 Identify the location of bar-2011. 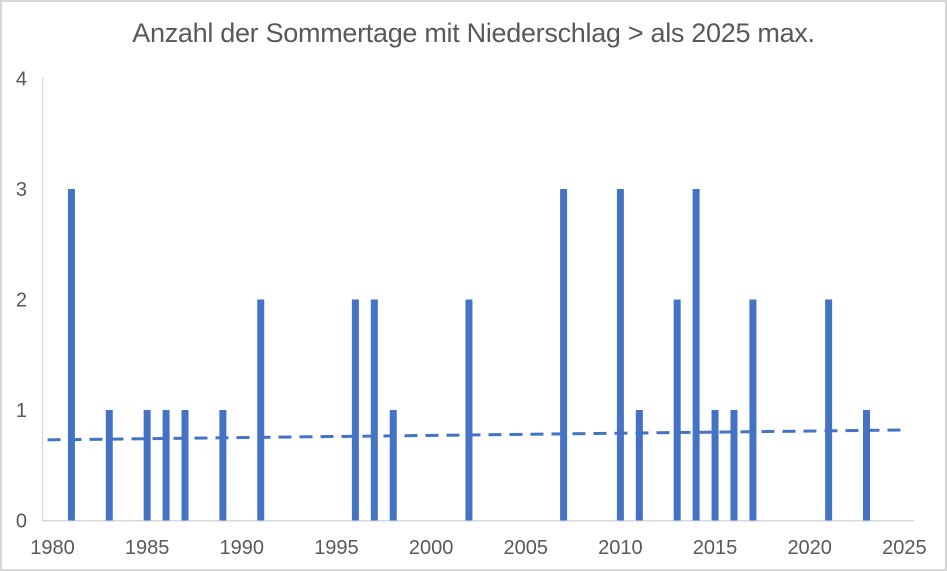
(639, 465).